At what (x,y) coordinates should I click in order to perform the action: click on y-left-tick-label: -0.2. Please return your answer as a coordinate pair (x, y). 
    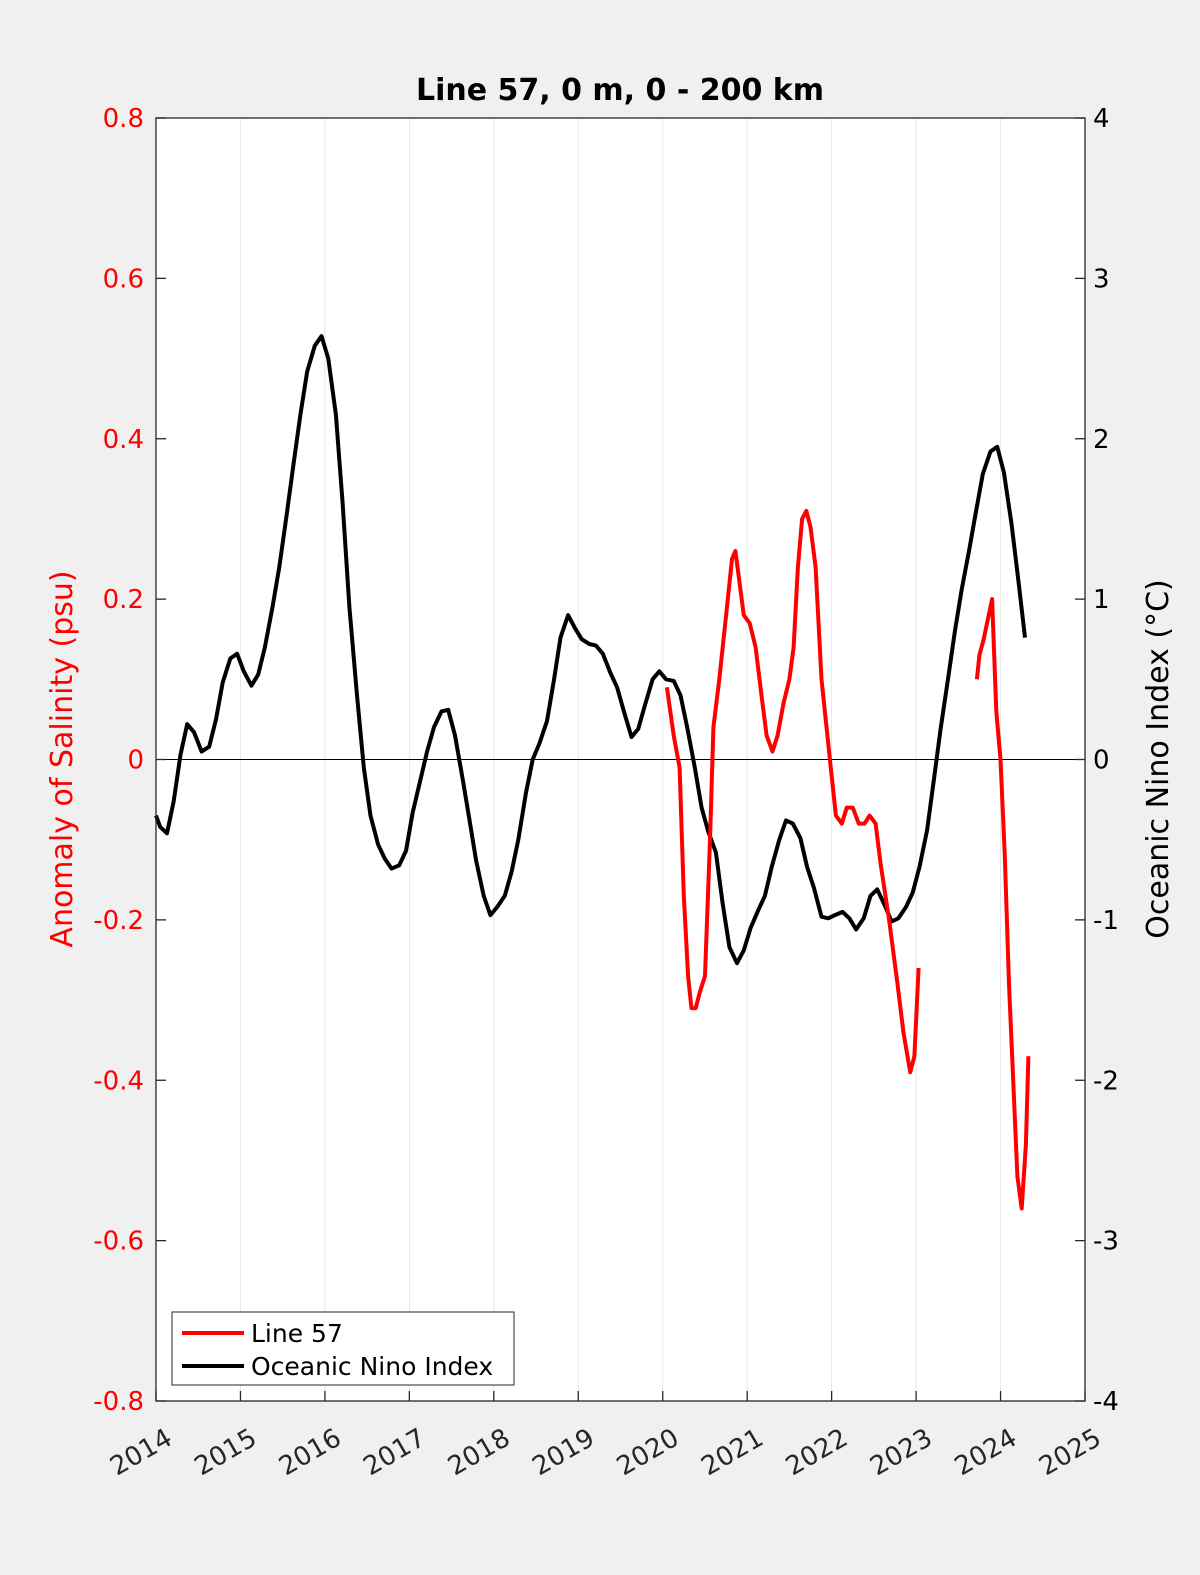
    Looking at the image, I should click on (118, 921).